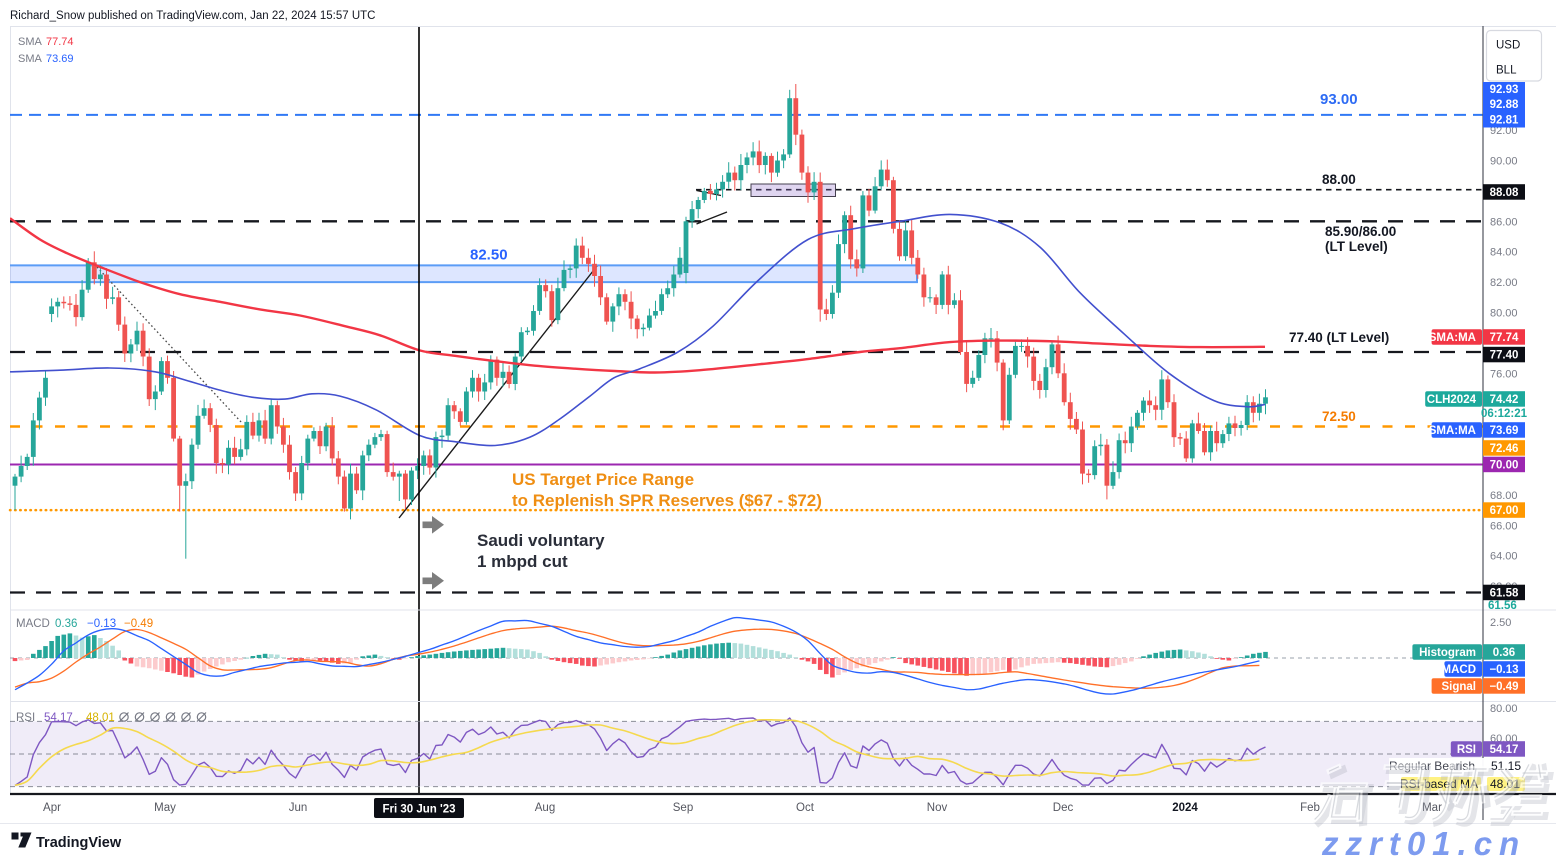 The image size is (1556, 857). What do you see at coordinates (1502, 606) in the screenshot?
I see `svg-text: 61.56` at bounding box center [1502, 606].